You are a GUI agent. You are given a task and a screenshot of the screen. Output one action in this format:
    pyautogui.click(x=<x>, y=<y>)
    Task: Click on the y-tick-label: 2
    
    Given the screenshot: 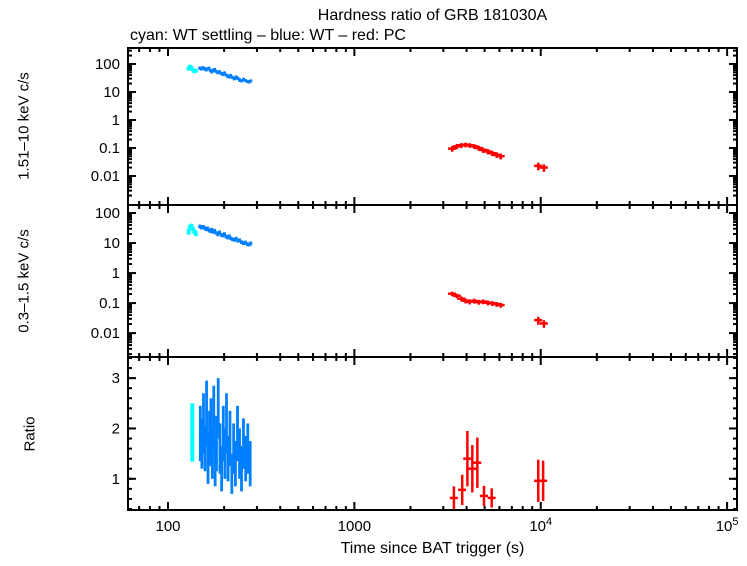 What is the action you would take?
    pyautogui.click(x=116, y=428)
    